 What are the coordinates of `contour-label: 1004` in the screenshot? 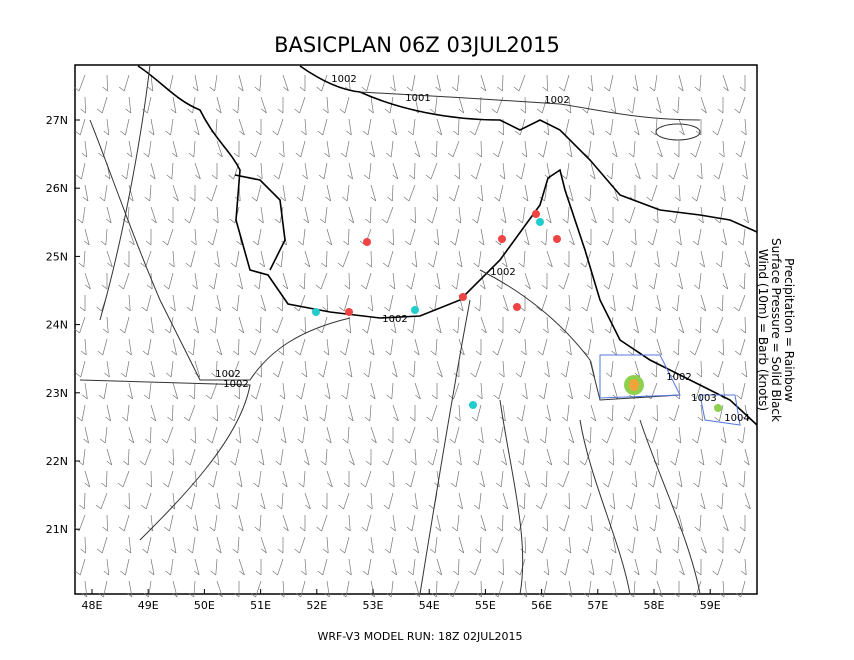 It's located at (736, 418).